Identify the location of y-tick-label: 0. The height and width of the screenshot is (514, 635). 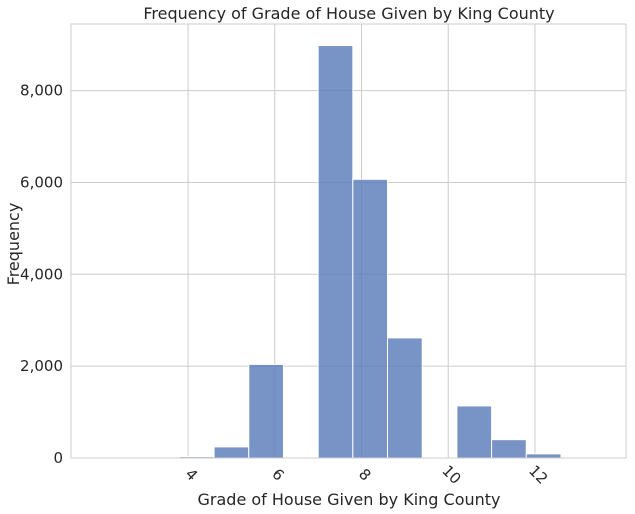
(58, 458).